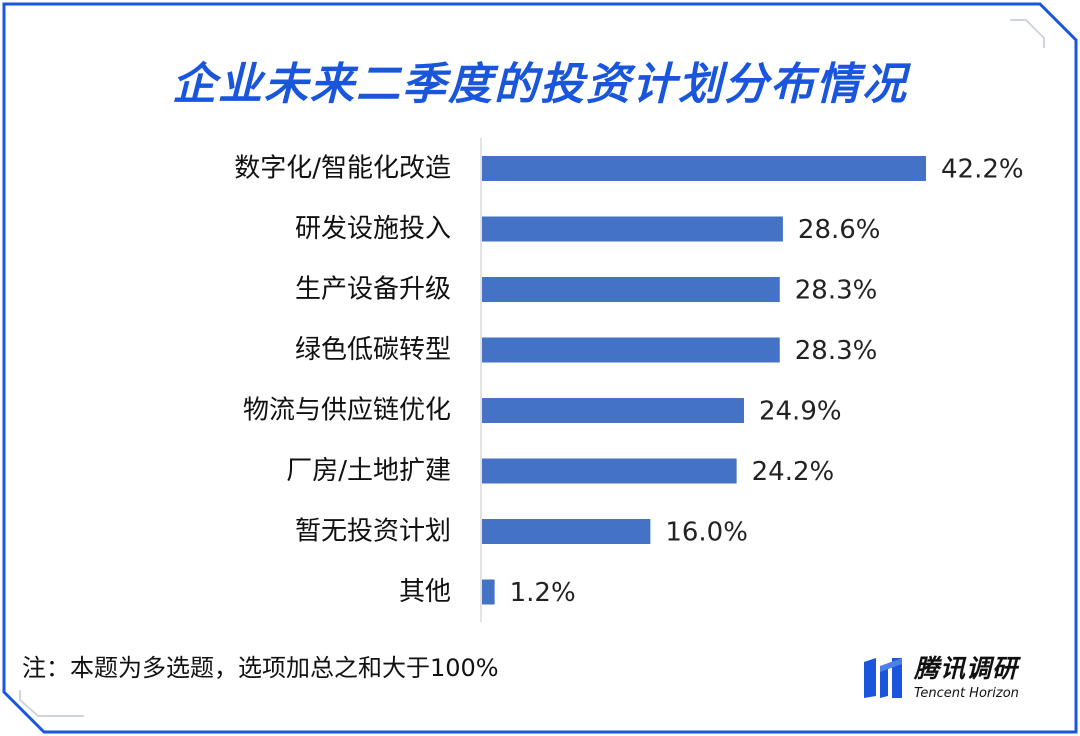 The image size is (1080, 736). Describe the element at coordinates (373, 350) in the screenshot. I see `category-label: 绿色低碳转型` at that location.